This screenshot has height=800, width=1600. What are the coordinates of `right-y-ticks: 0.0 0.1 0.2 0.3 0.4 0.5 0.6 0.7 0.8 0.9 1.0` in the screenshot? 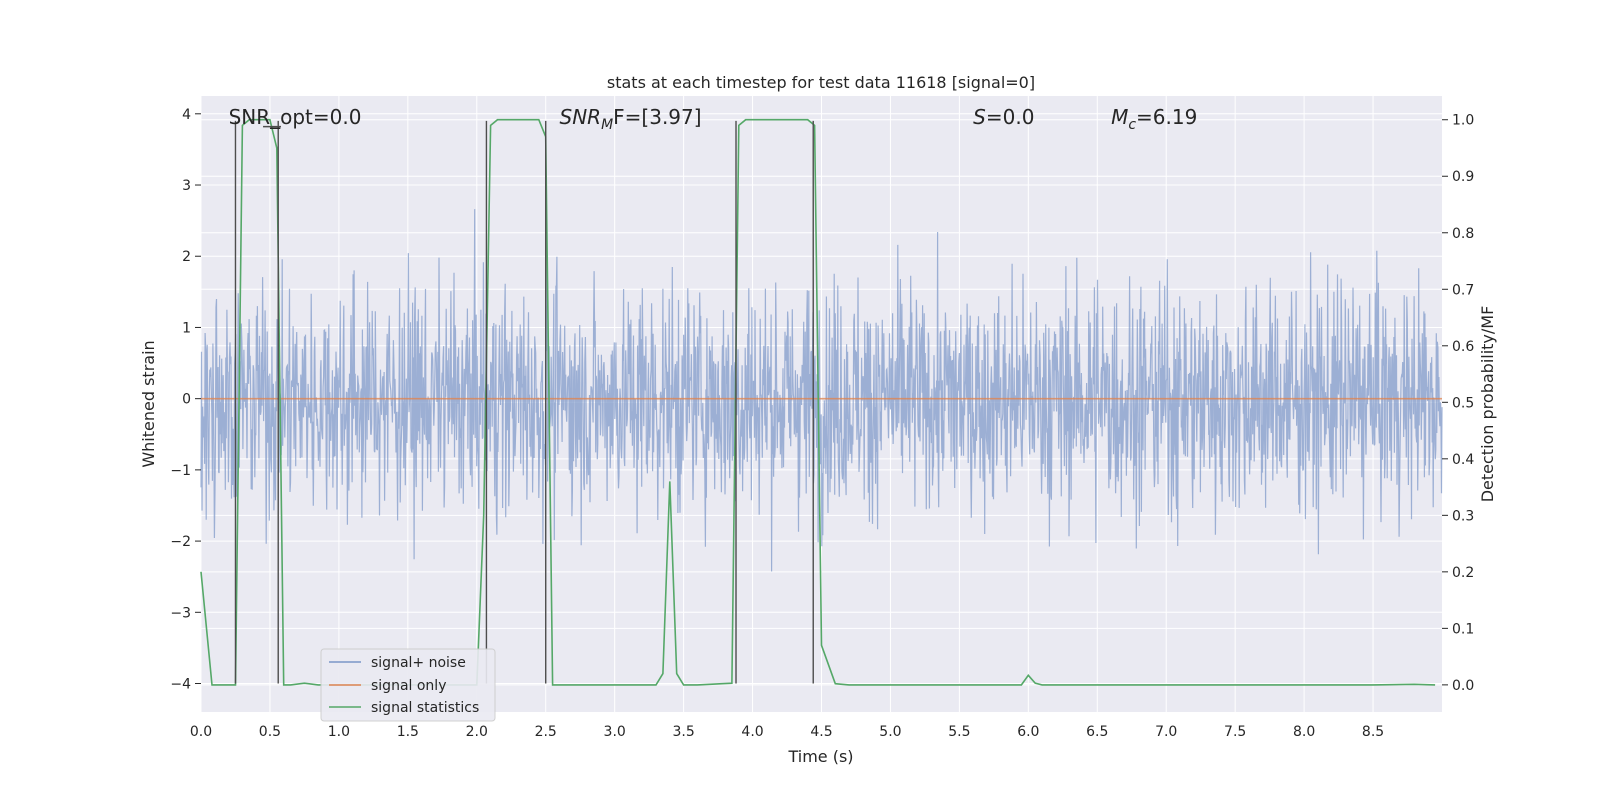 It's located at (1458, 403).